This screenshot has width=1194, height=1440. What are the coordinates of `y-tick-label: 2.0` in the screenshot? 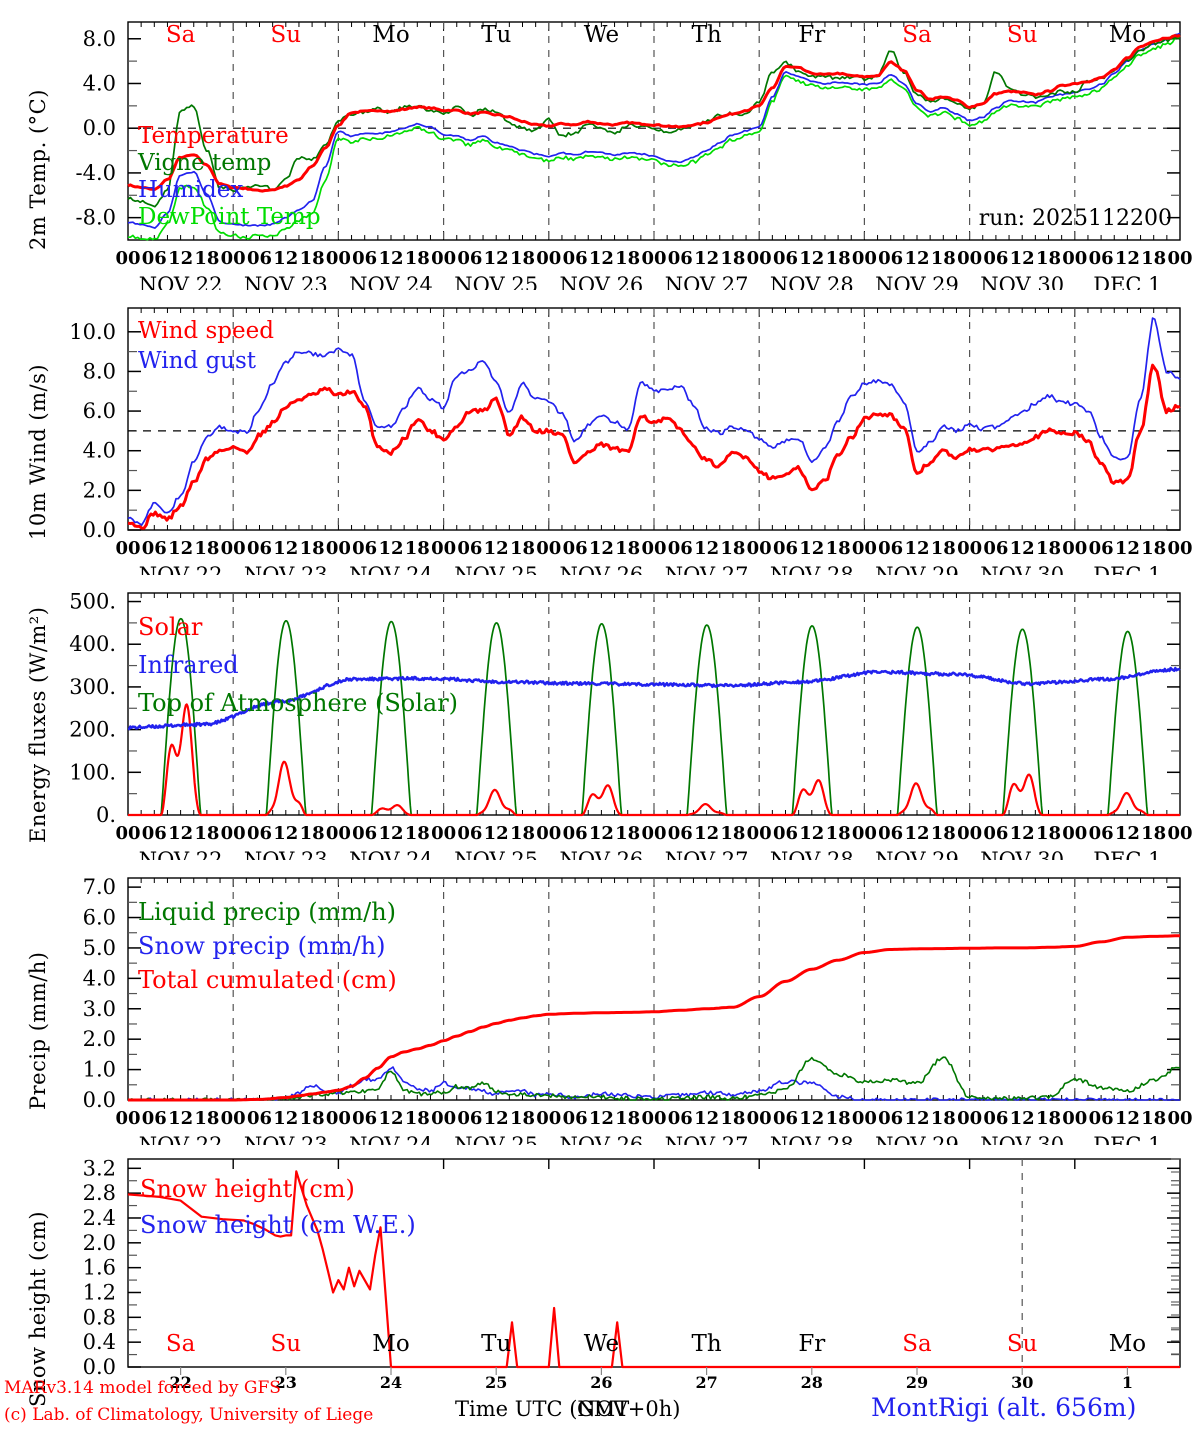 It's located at (99, 1039).